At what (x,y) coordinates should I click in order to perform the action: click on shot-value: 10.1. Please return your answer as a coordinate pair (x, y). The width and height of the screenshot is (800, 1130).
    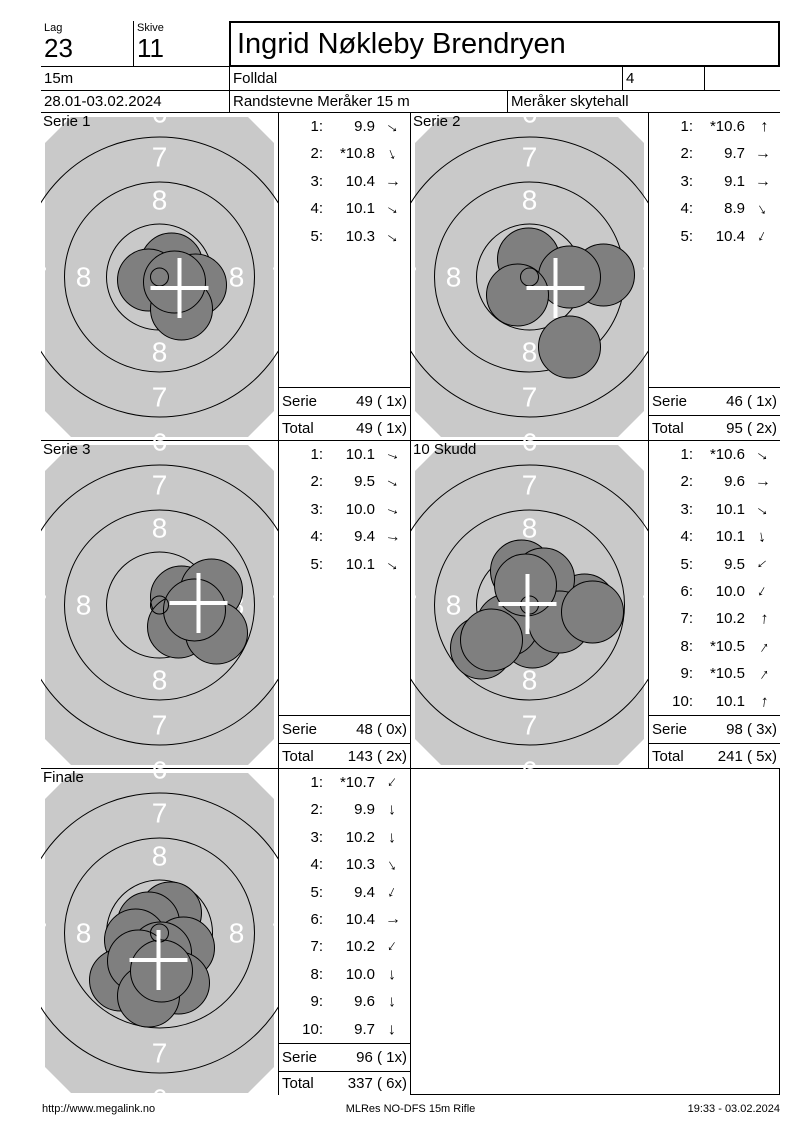
    Looking at the image, I should click on (360, 209).